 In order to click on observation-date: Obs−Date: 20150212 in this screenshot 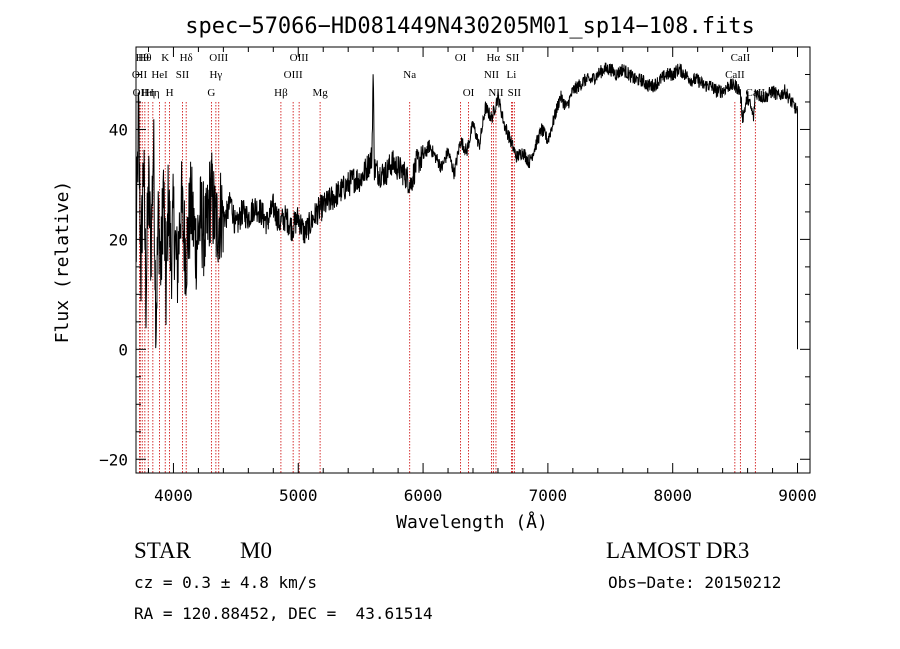, I will do `click(695, 582)`.